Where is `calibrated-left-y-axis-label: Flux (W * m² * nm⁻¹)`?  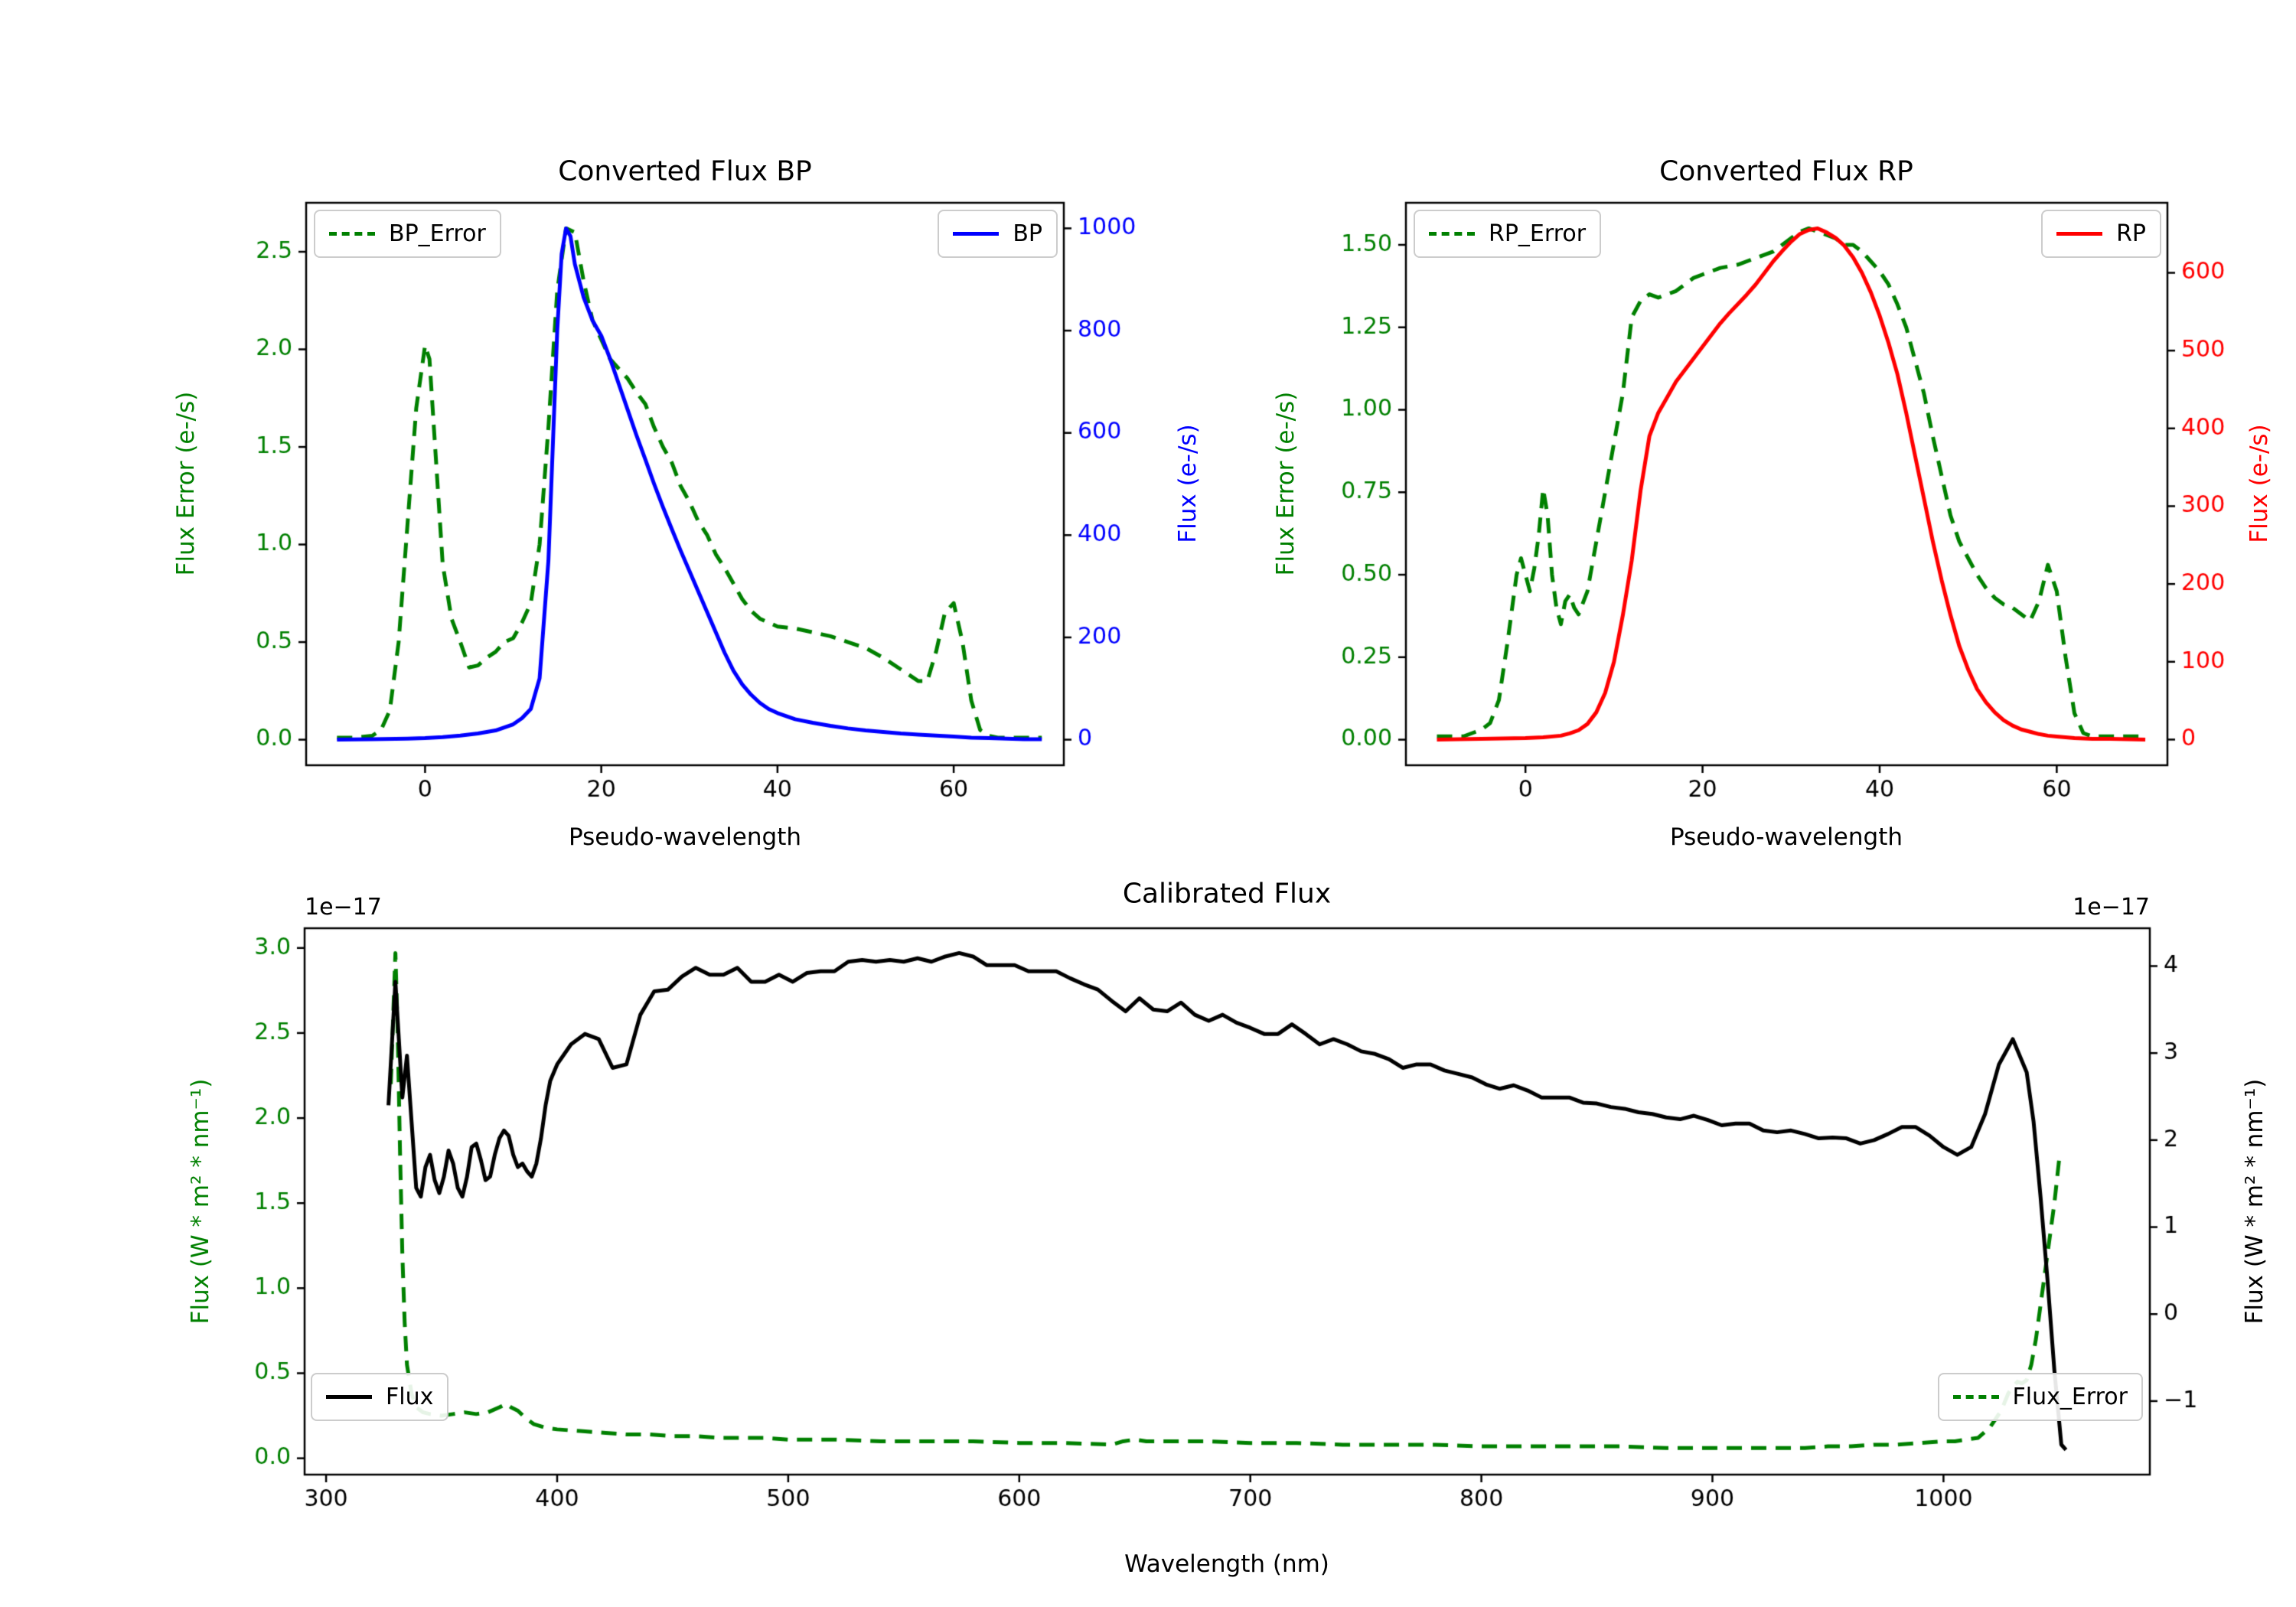
calibrated-left-y-axis-label: Flux (W * m² * nm⁻¹) is located at coordinates (200, 1201).